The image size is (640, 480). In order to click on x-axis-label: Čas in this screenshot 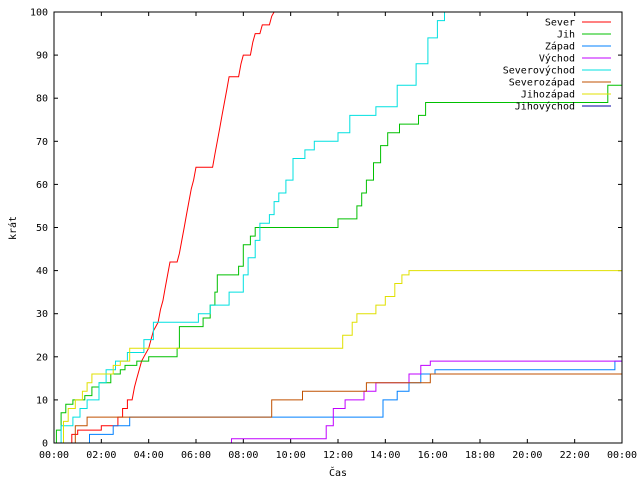, I will do `click(338, 472)`.